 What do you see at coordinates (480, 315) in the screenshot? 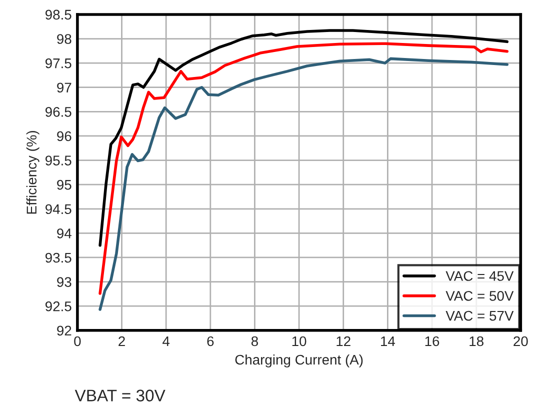
I see `legend-label: VAC = 57V` at bounding box center [480, 315].